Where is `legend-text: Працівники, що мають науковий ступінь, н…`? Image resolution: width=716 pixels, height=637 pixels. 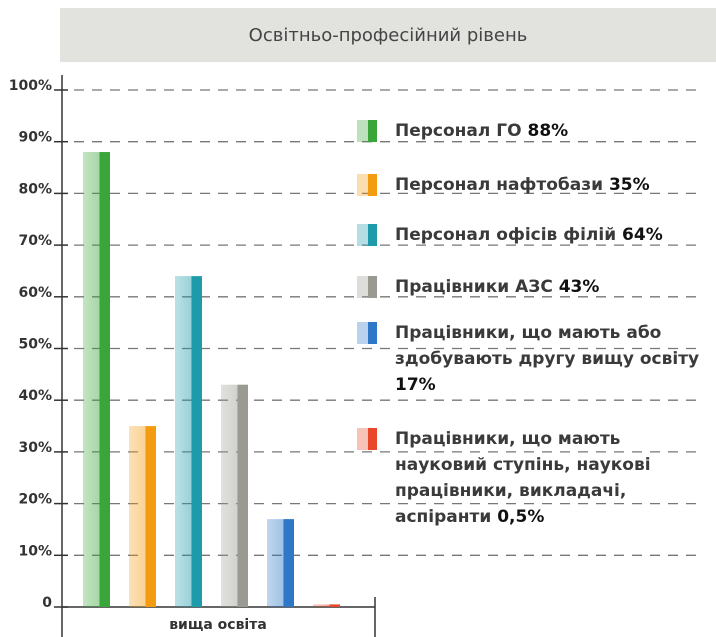
legend-text: Працівники, що мають науковий ступінь, н… is located at coordinates (548, 478).